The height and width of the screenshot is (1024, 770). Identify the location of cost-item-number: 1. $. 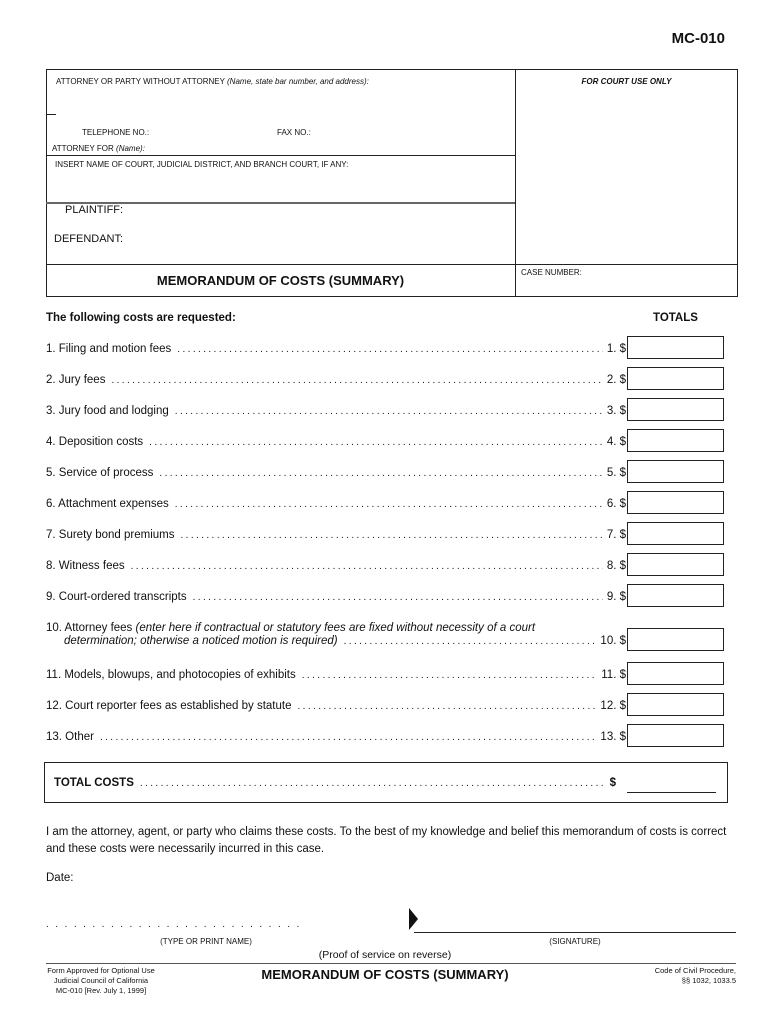
(616, 349).